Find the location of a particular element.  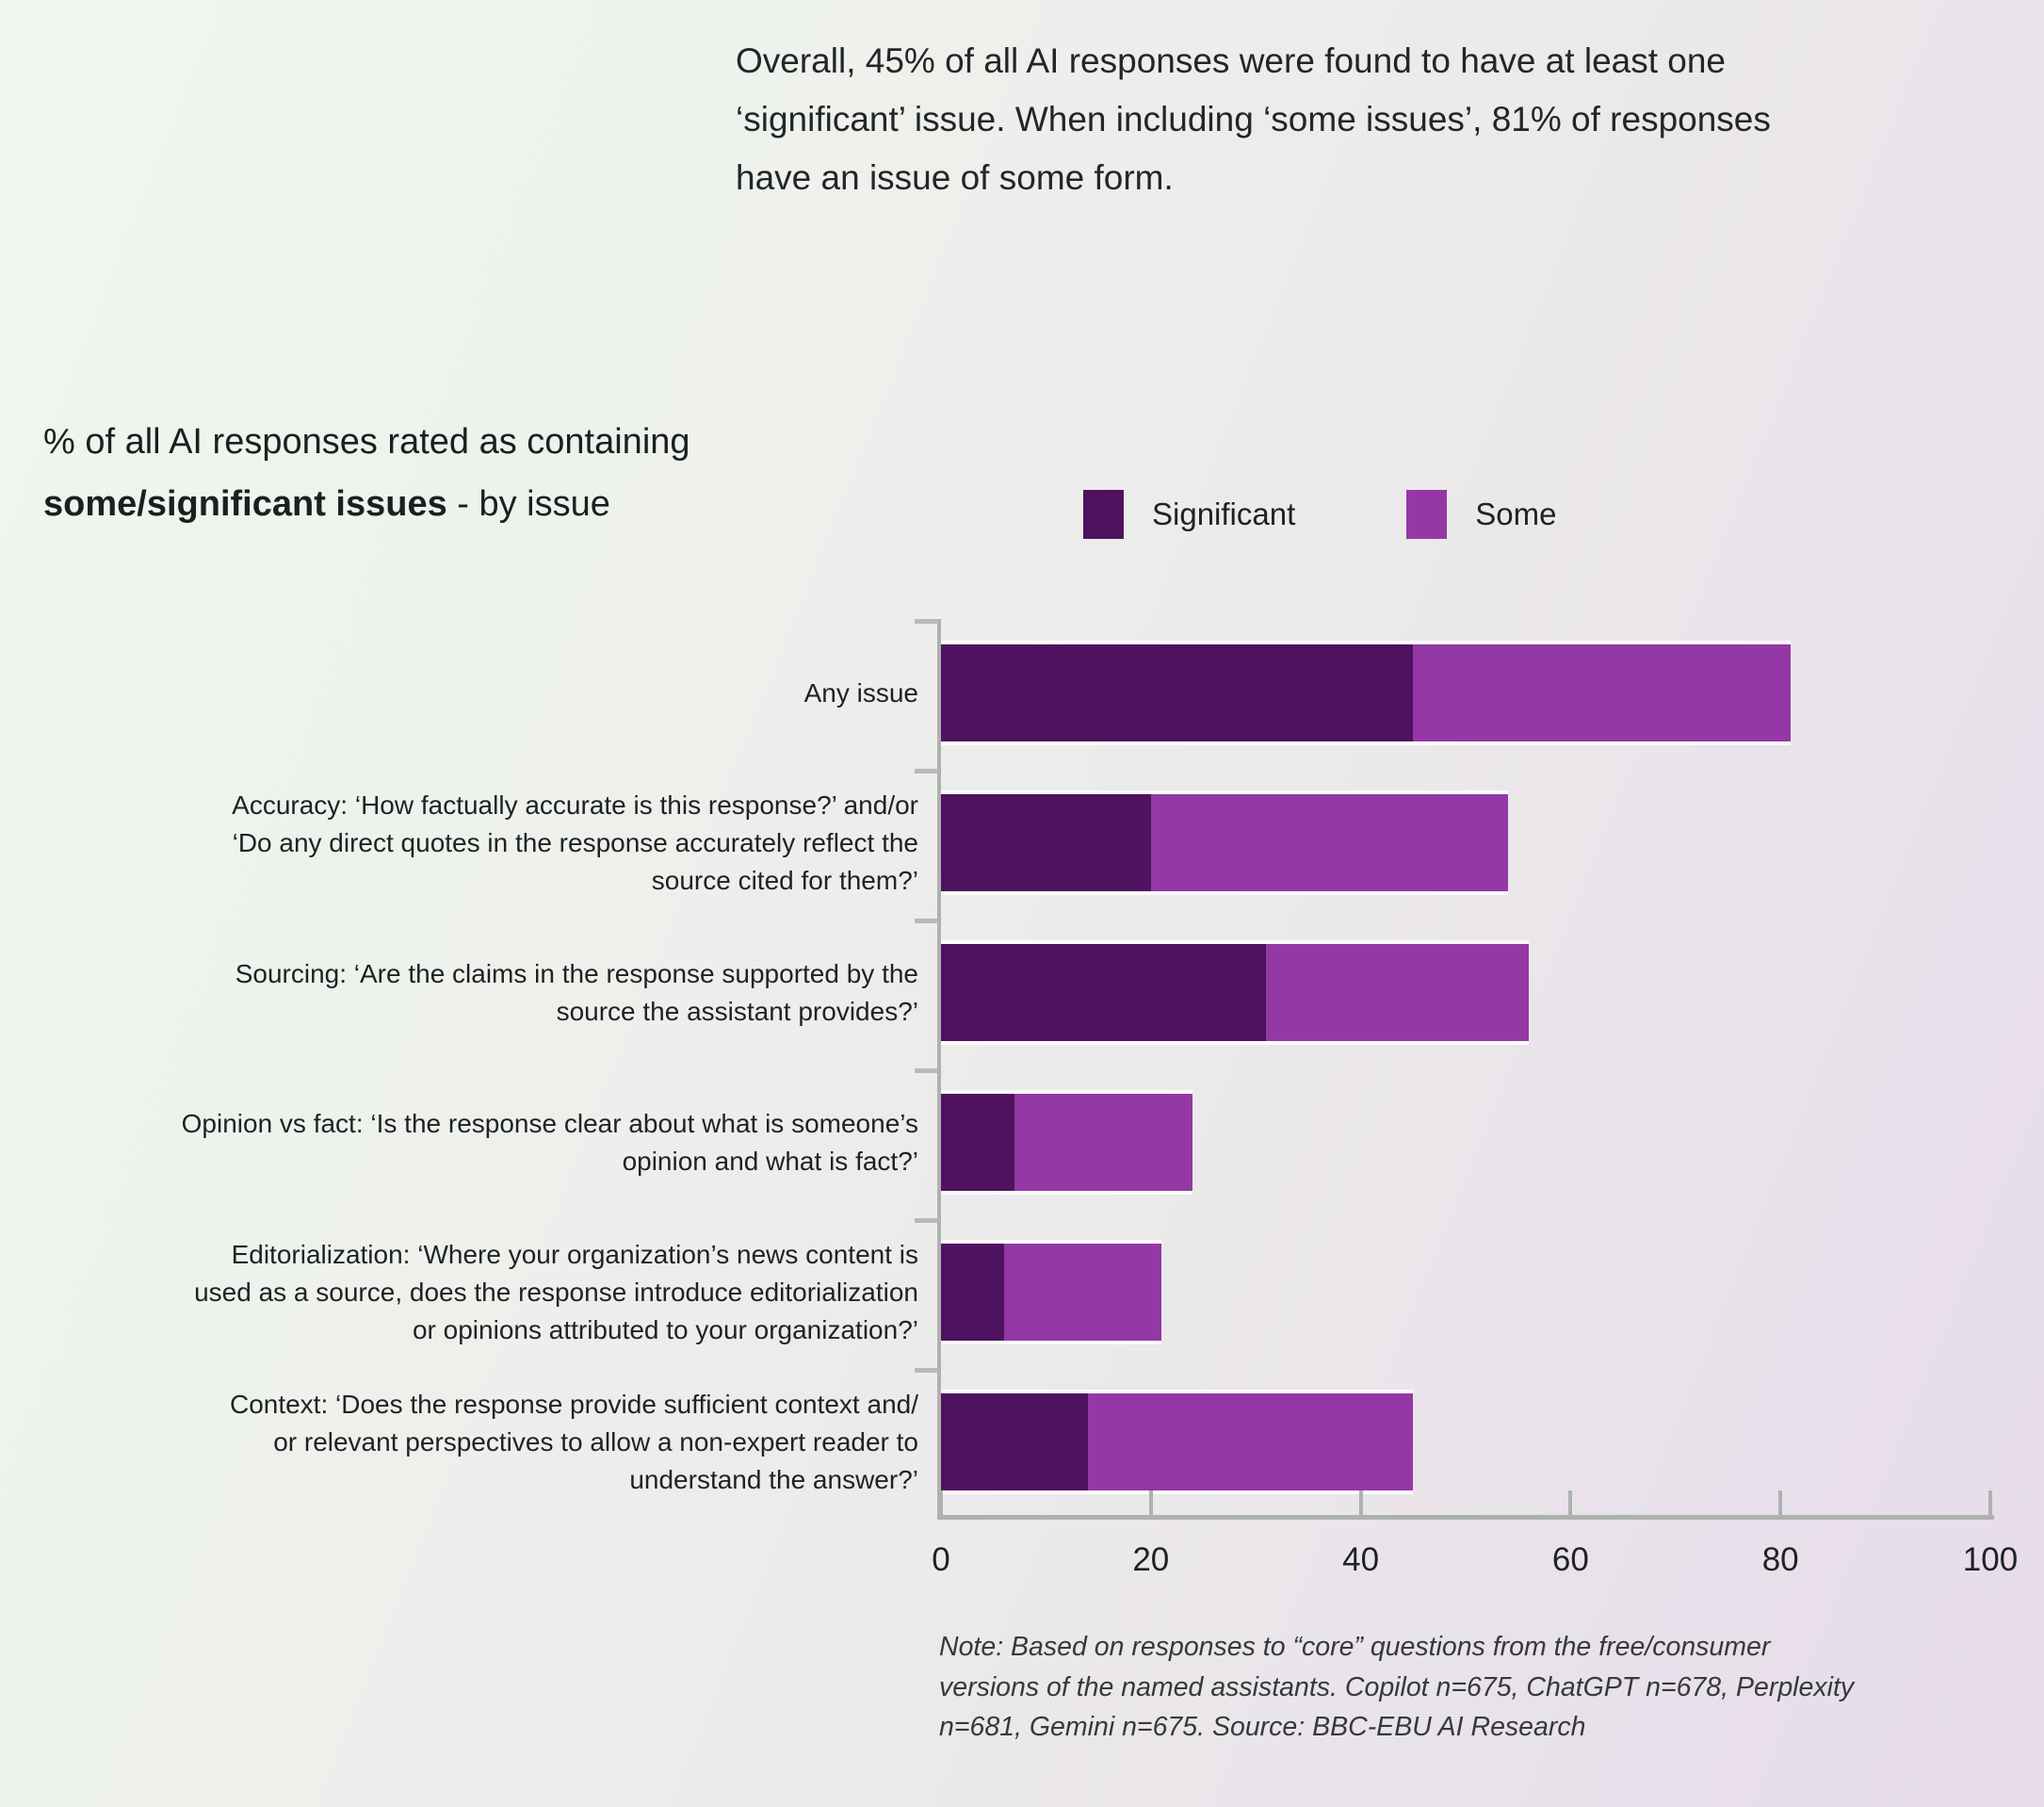

chart-row: Any issue is located at coordinates (1022, 693).